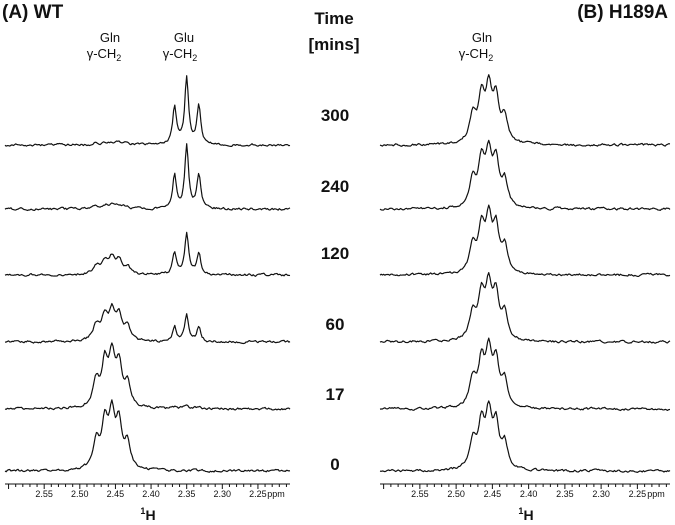 The image size is (675, 525). I want to click on panel-a-glu-name: Glu, so click(184, 37).